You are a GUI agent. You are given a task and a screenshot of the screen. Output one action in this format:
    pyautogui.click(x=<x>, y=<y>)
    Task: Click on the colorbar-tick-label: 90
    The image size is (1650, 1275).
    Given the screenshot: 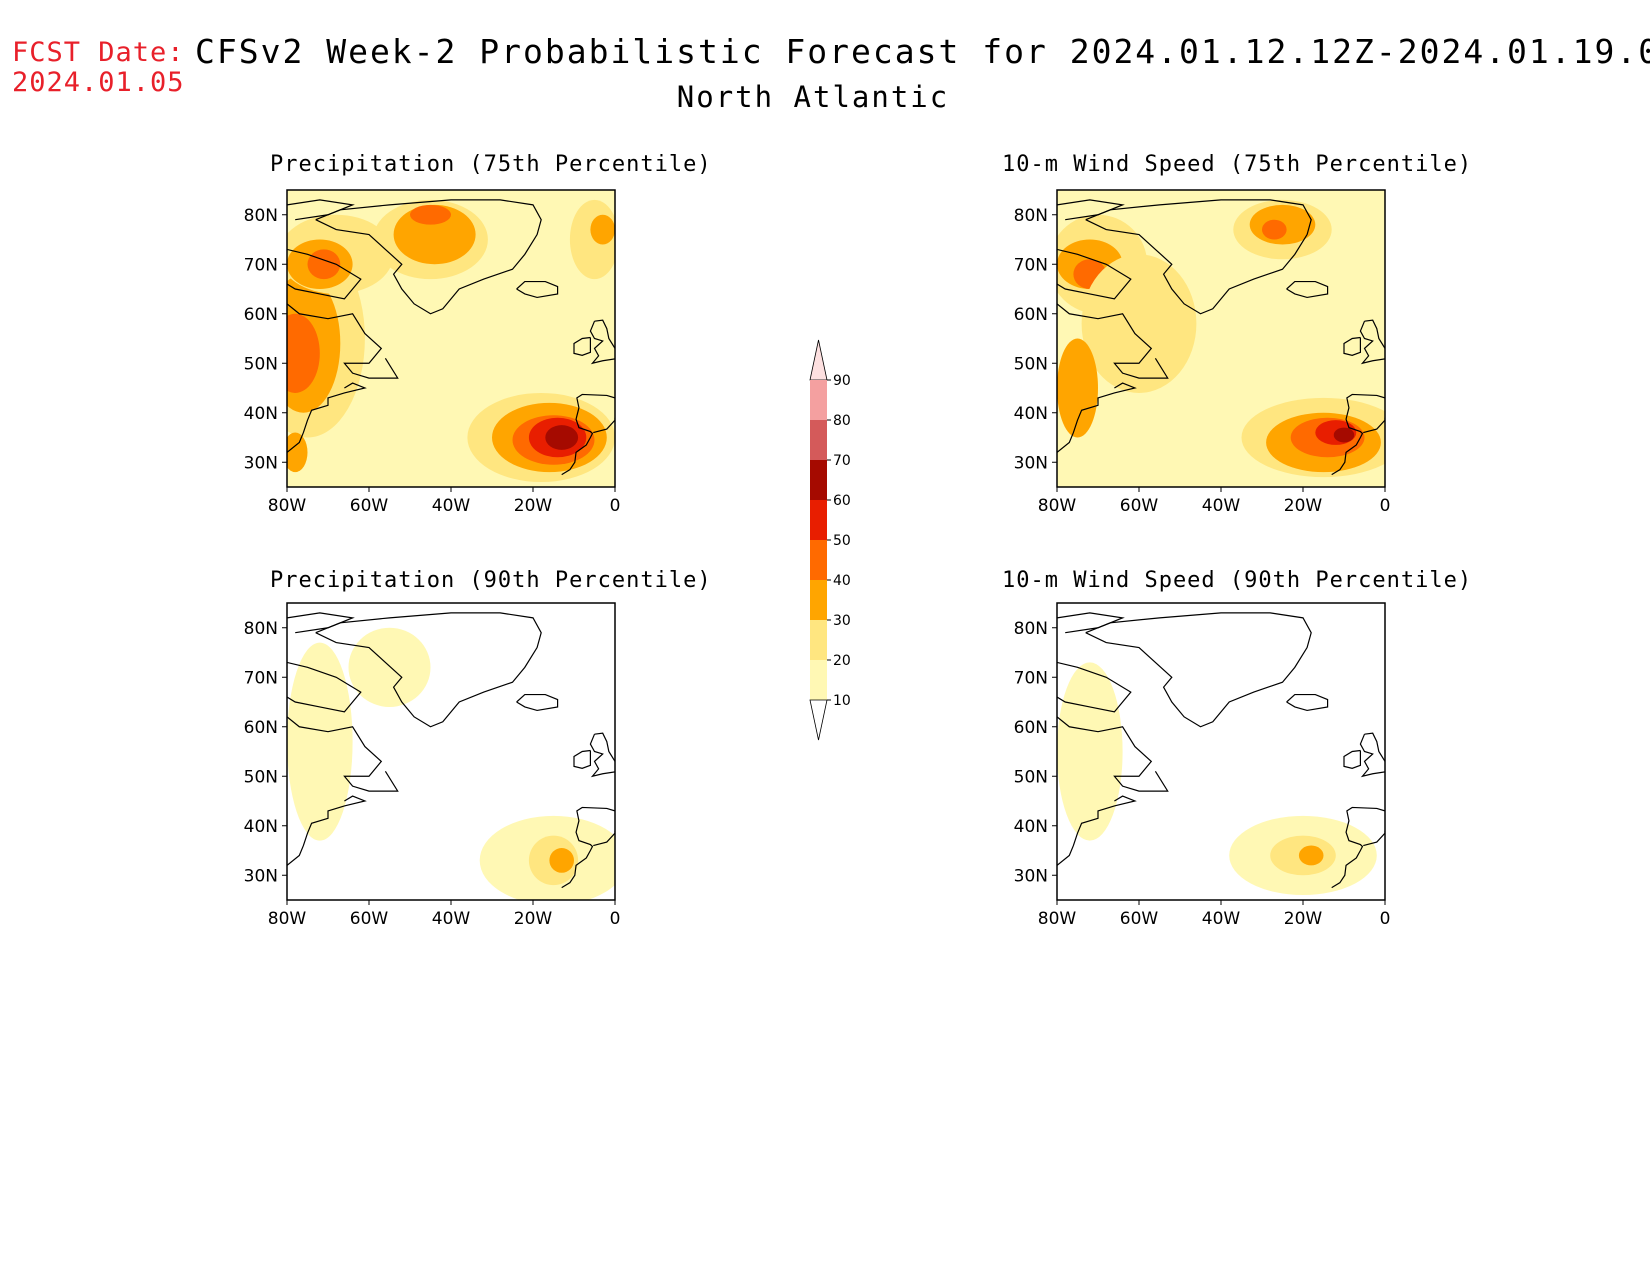 What is the action you would take?
    pyautogui.click(x=841, y=381)
    